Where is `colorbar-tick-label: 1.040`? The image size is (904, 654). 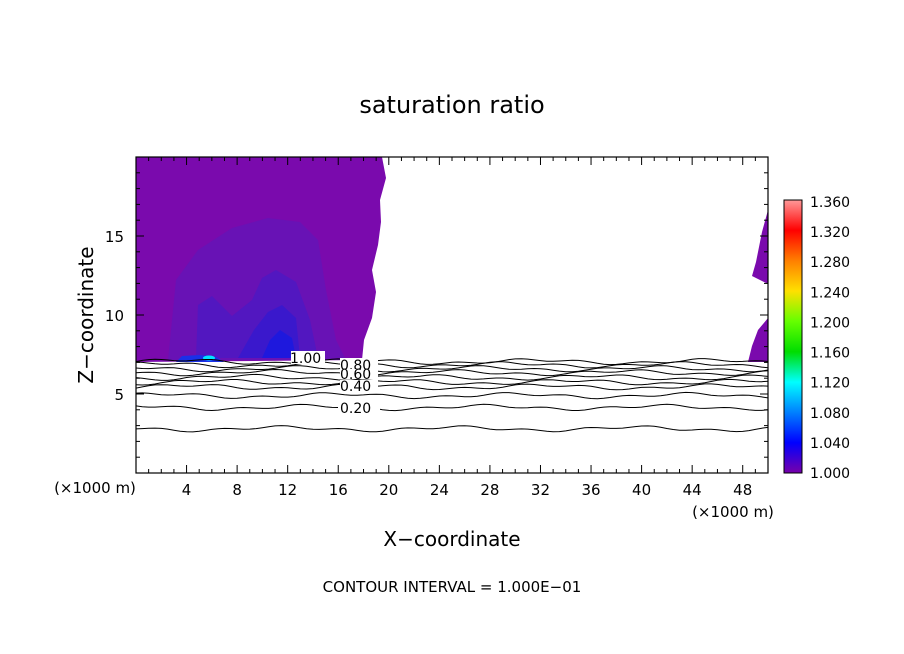 colorbar-tick-label: 1.040 is located at coordinates (830, 444).